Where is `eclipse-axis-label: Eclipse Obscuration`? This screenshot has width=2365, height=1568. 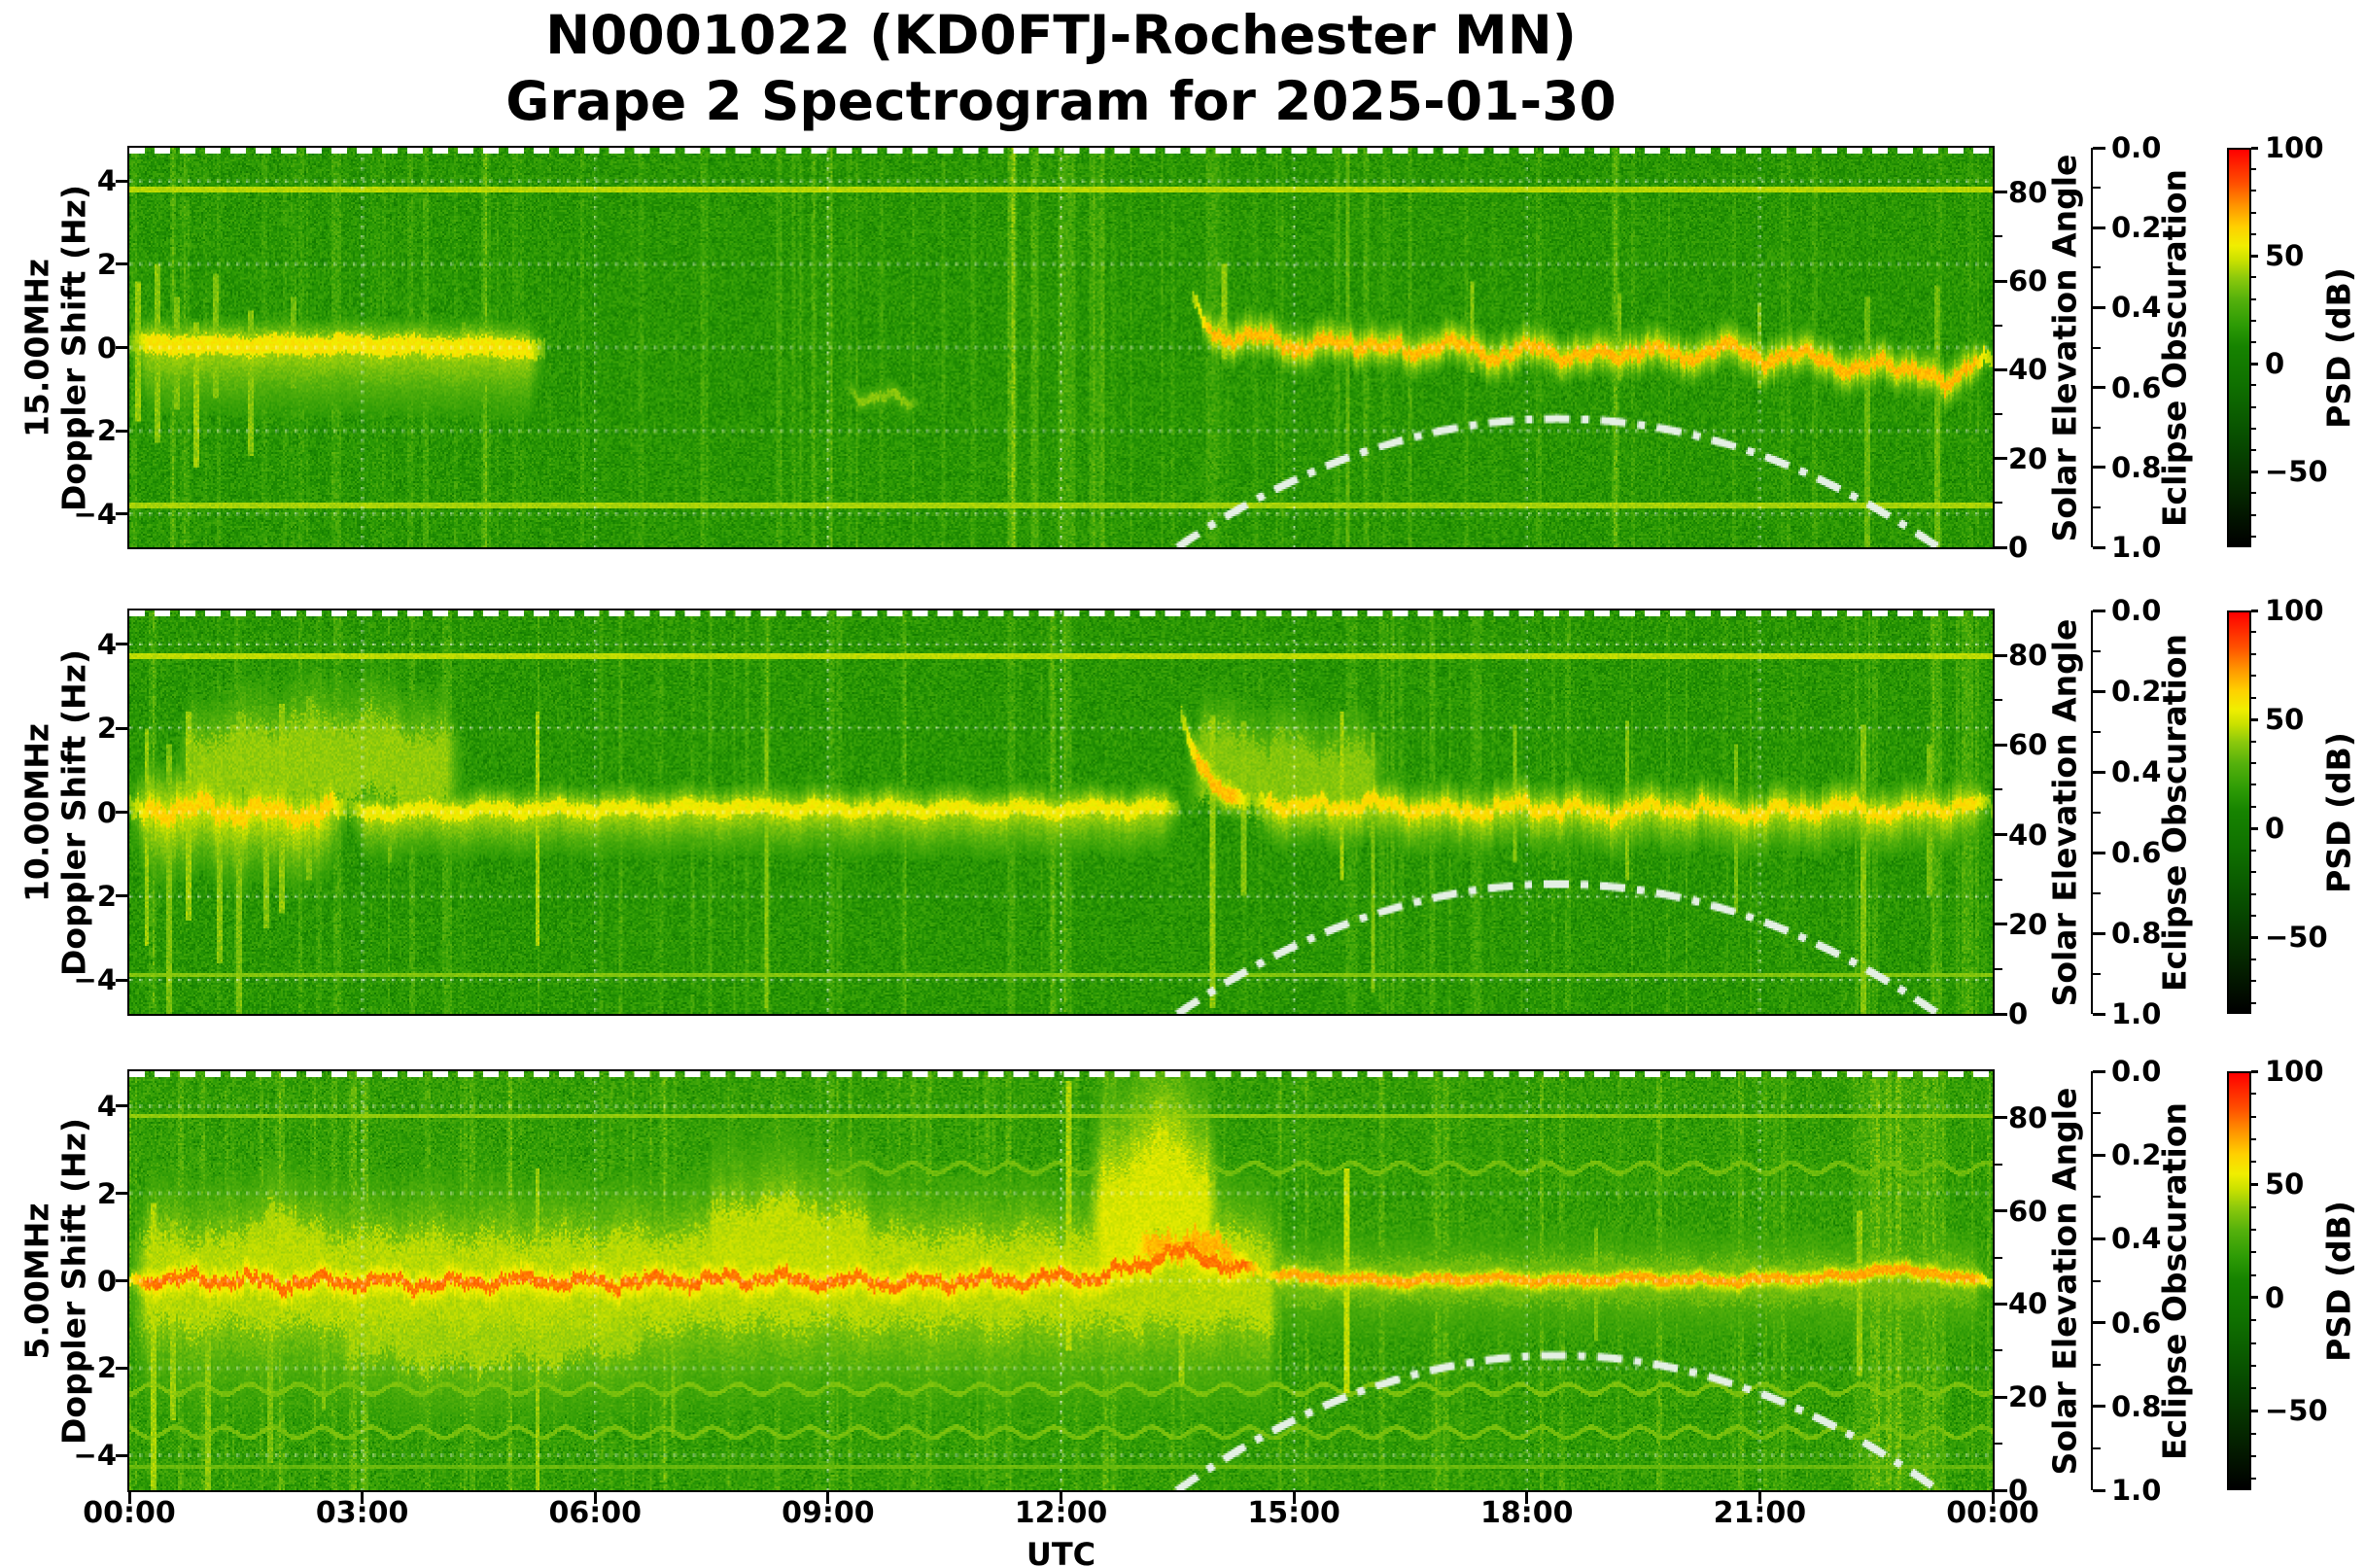 eclipse-axis-label: Eclipse Obscuration is located at coordinates (2174, 812).